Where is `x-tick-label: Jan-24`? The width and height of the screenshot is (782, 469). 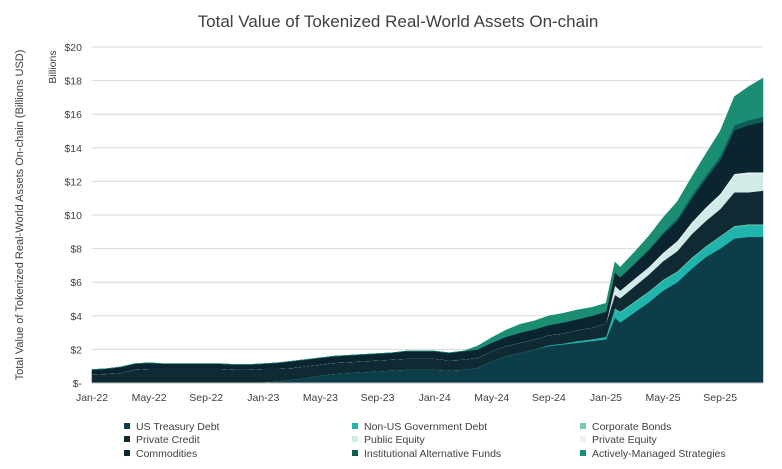 x-tick-label: Jan-24 is located at coordinates (435, 398).